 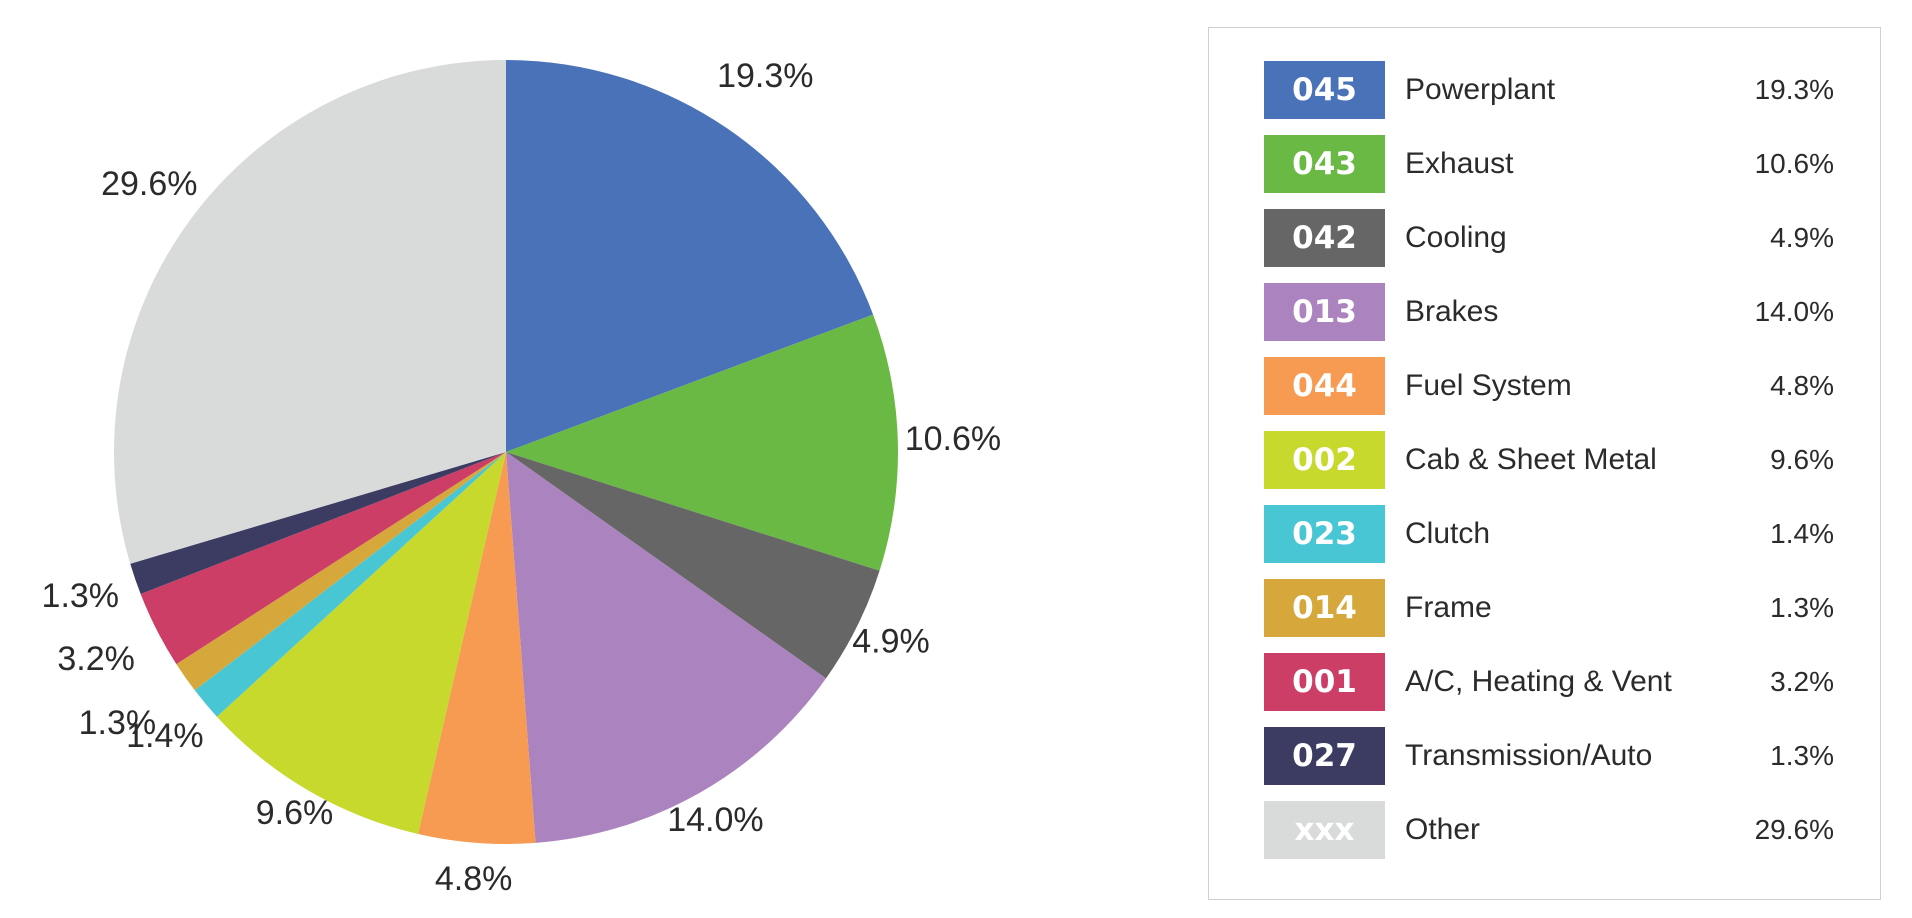 What do you see at coordinates (1324, 164) in the screenshot?
I see `legend-code-badge: 043` at bounding box center [1324, 164].